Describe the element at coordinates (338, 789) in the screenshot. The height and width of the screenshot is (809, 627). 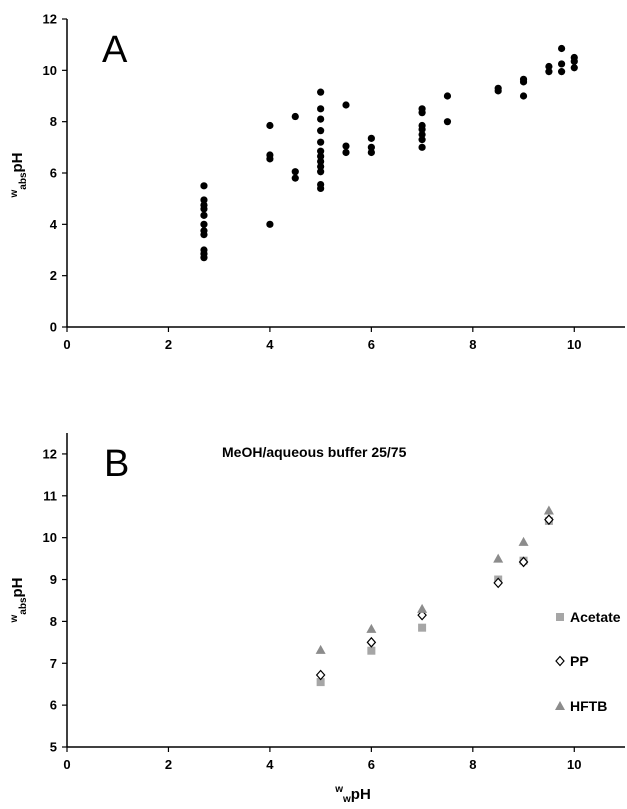
I see `chart-b-xlabel-sup: w` at that location.